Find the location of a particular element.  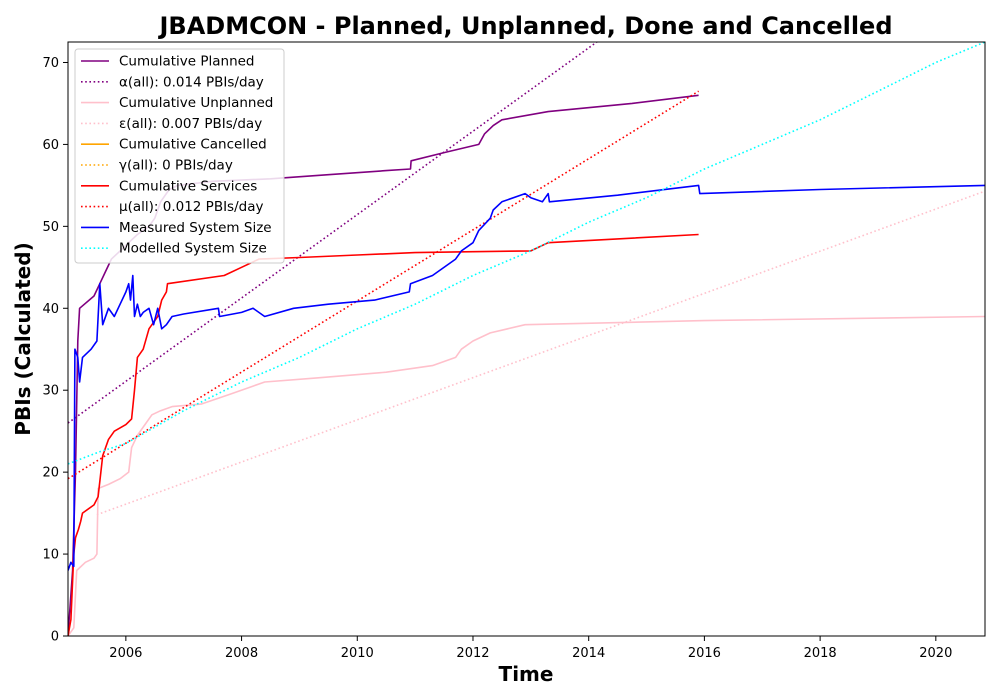

legend-label: Cumulative Services is located at coordinates (188, 186).